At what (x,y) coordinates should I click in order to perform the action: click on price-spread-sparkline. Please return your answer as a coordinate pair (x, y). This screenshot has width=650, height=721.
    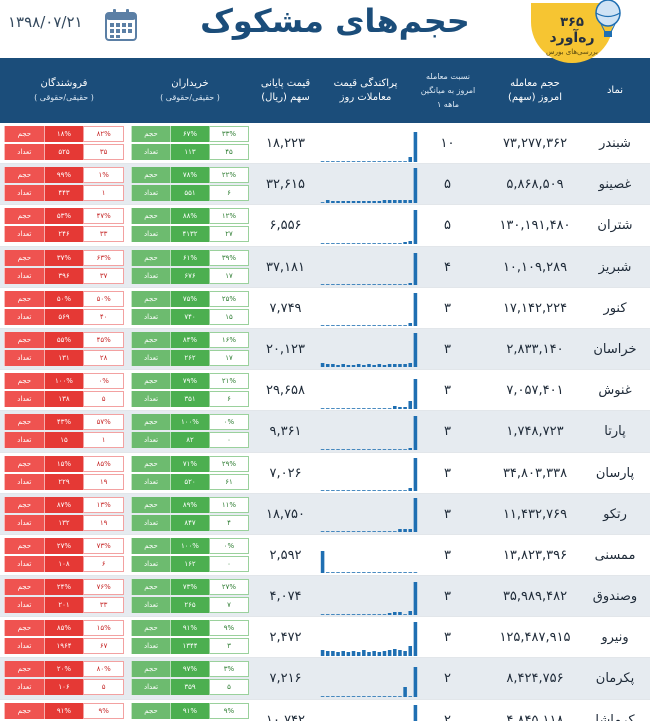
    Looking at the image, I should click on (369, 350).